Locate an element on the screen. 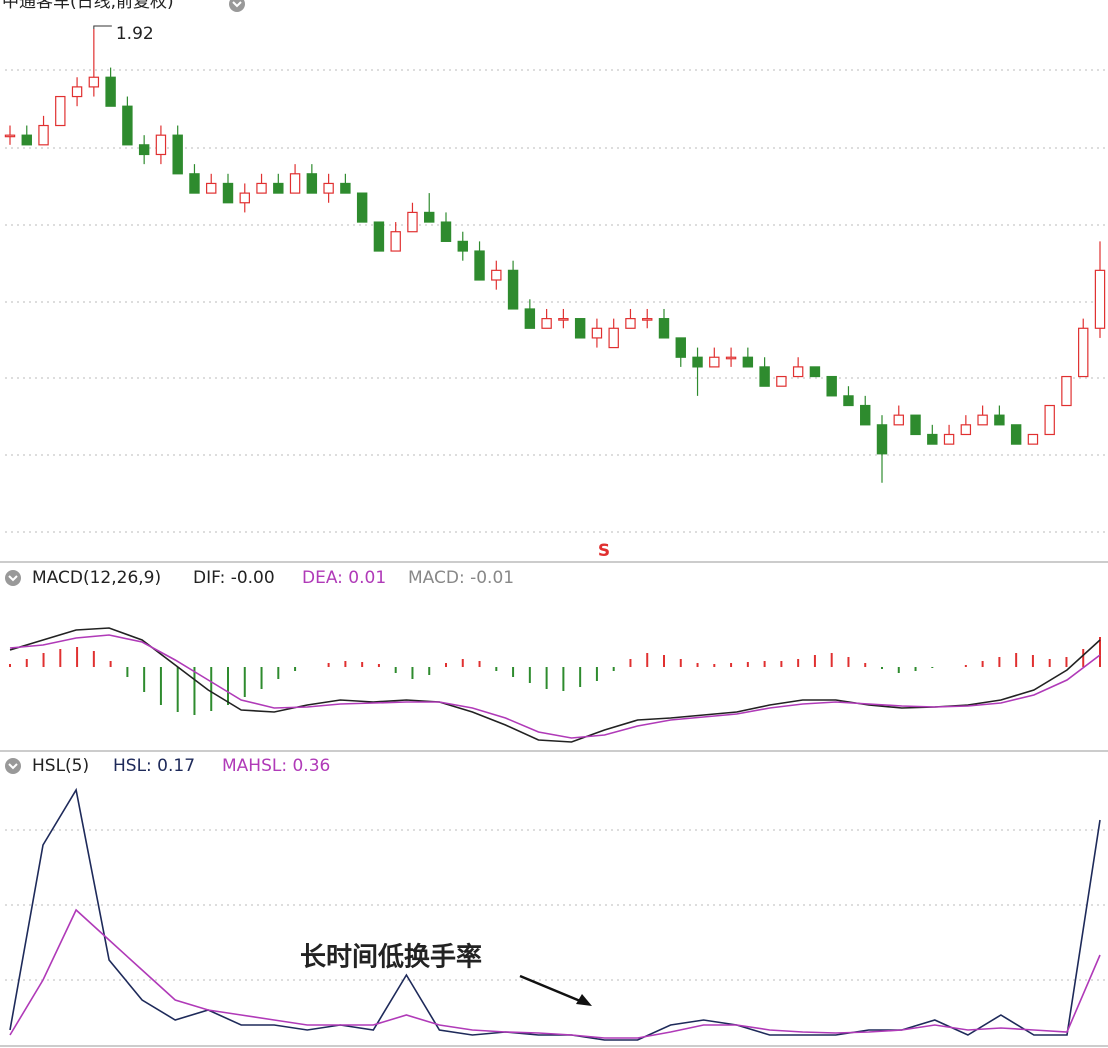 The height and width of the screenshot is (1048, 1108). chart-title: 中通客车(日线,前复权) is located at coordinates (88, 6).